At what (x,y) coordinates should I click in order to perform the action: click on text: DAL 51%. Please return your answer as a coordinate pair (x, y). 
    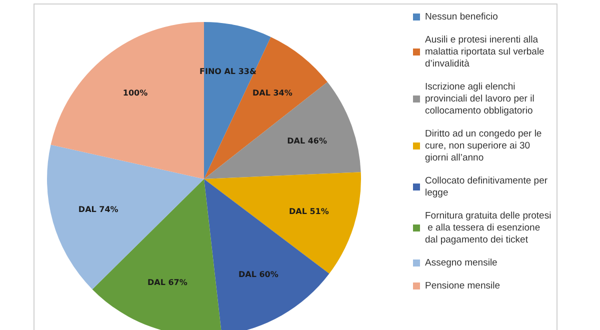
    Looking at the image, I should click on (309, 211).